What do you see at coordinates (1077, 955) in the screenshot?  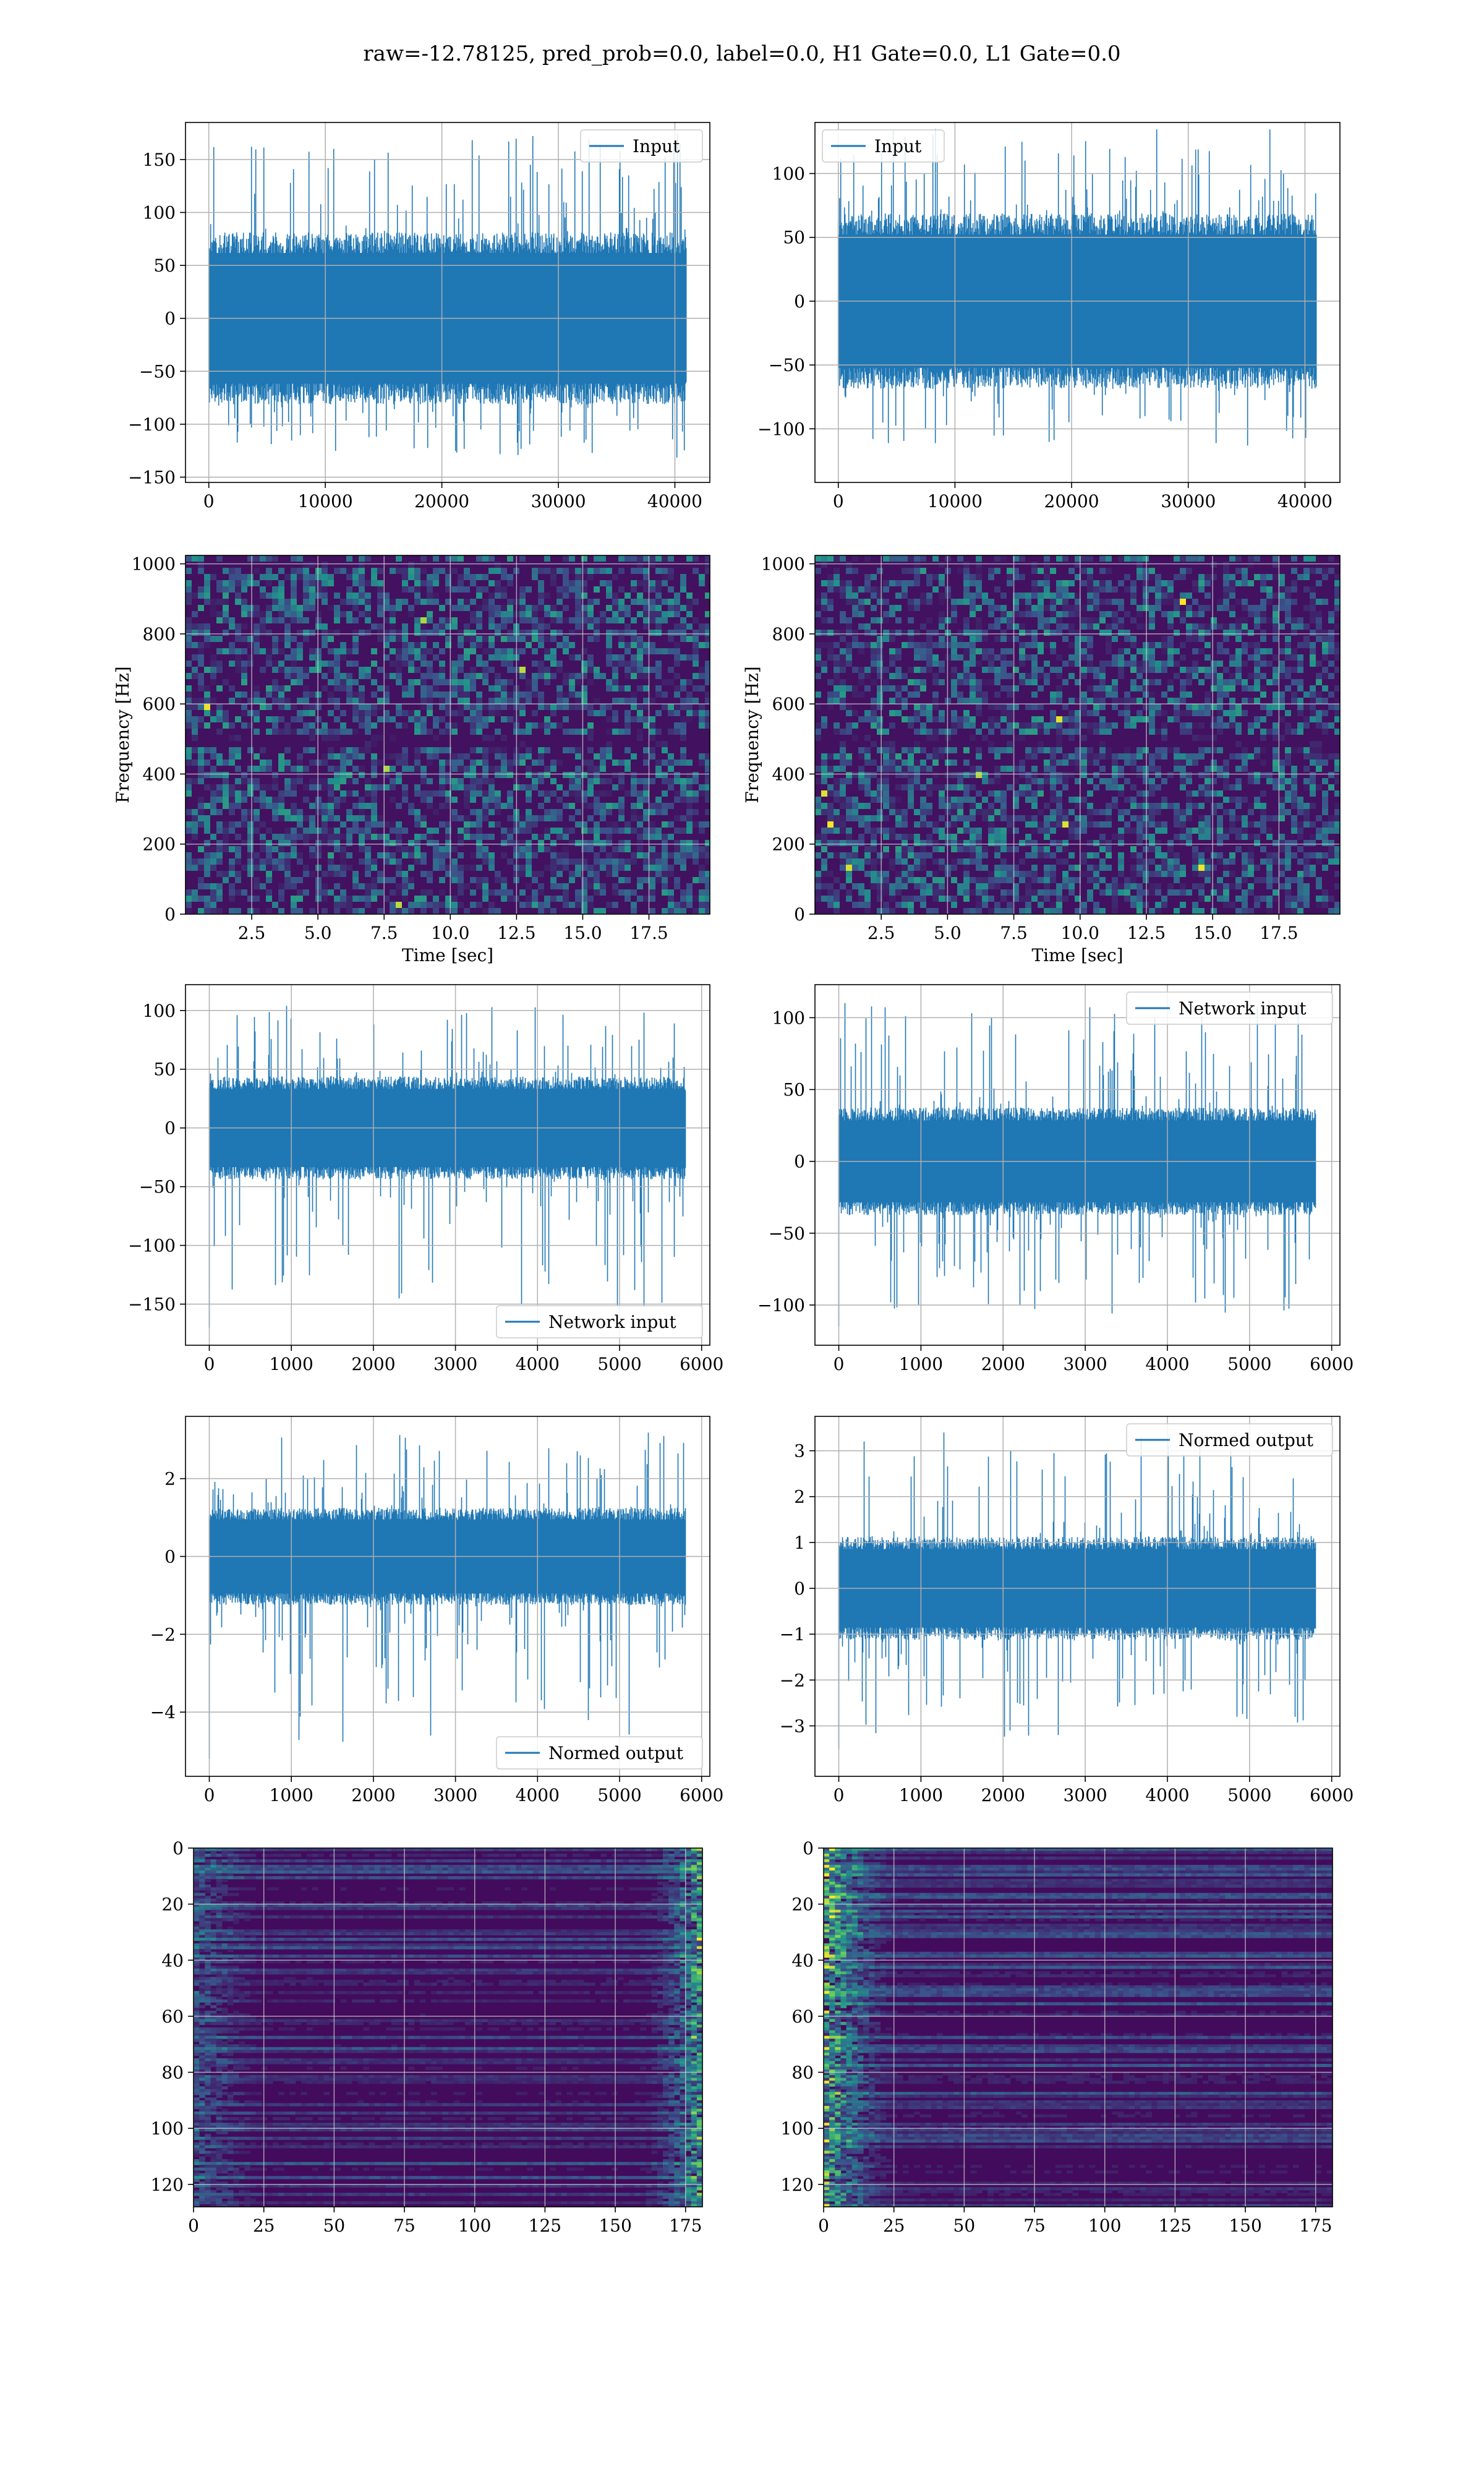 I see `x-axis-label: Time [sec]` at bounding box center [1077, 955].